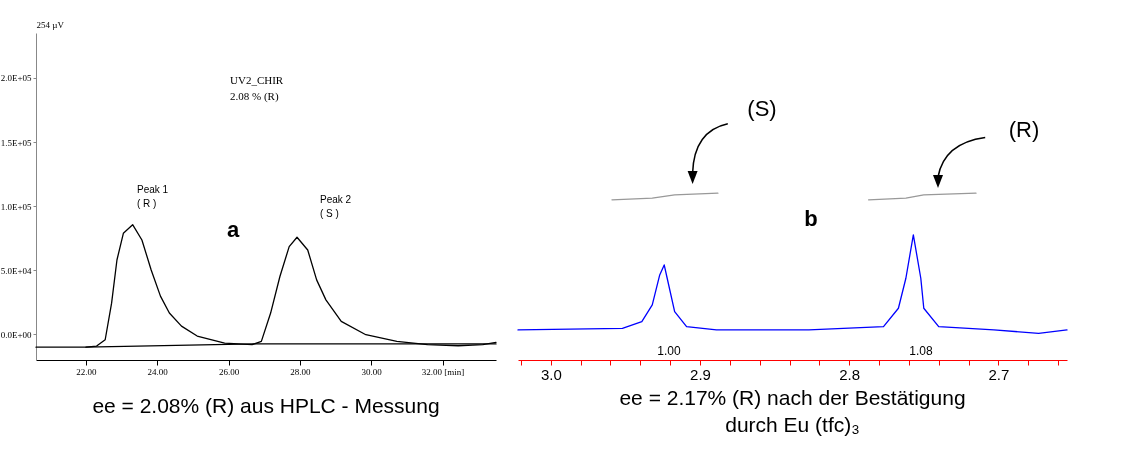 This screenshot has width=1131, height=467. Describe the element at coordinates (16, 334) in the screenshot. I see `y-tick-label: 0.0E+00` at that location.